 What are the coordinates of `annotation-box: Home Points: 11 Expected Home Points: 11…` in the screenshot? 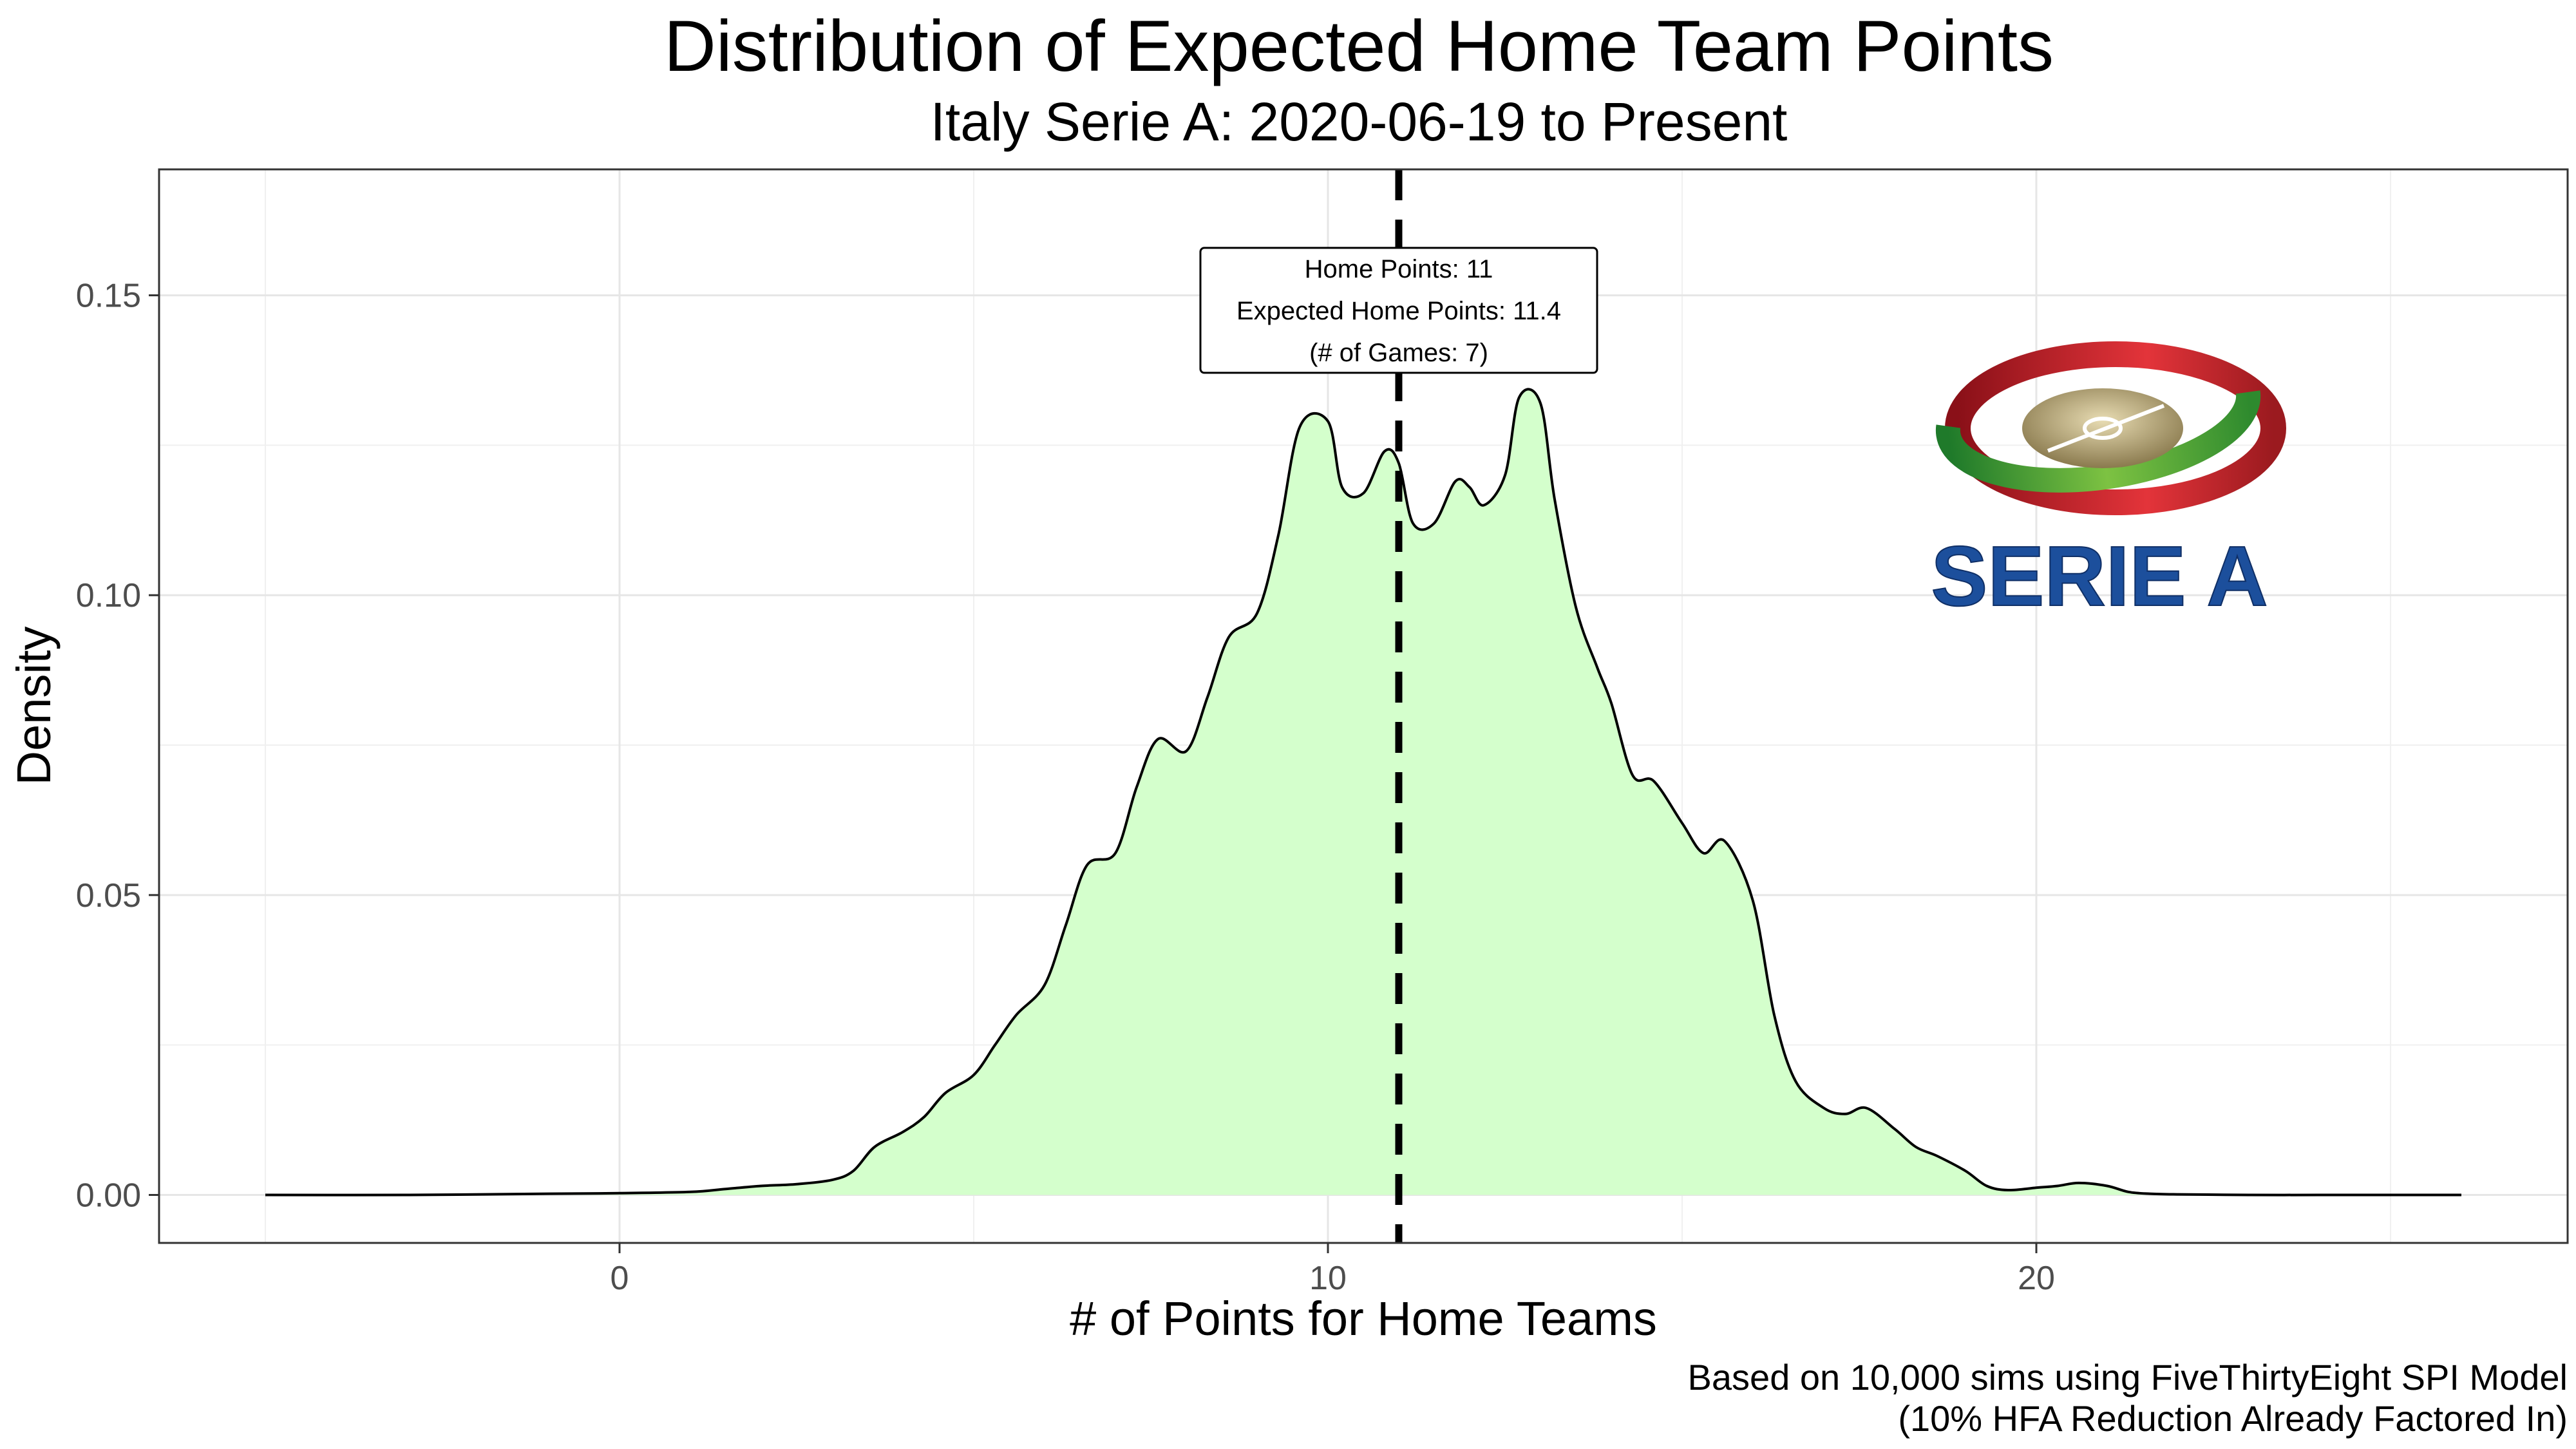 It's located at (1399, 310).